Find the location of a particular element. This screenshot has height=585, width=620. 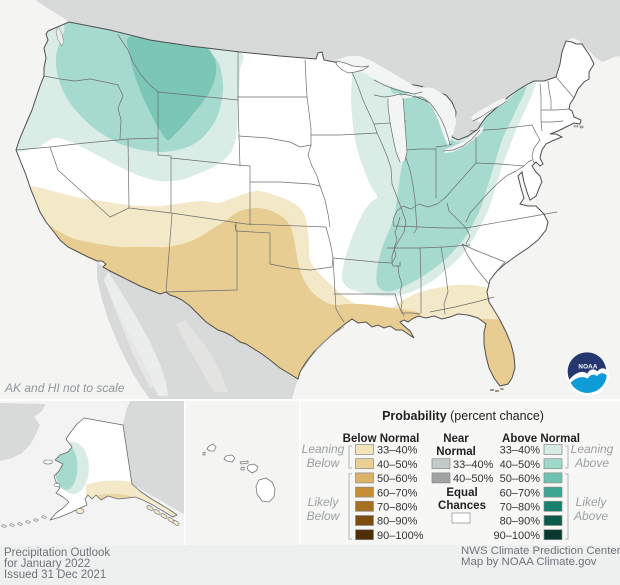

svg-text: Near is located at coordinates (456, 439).